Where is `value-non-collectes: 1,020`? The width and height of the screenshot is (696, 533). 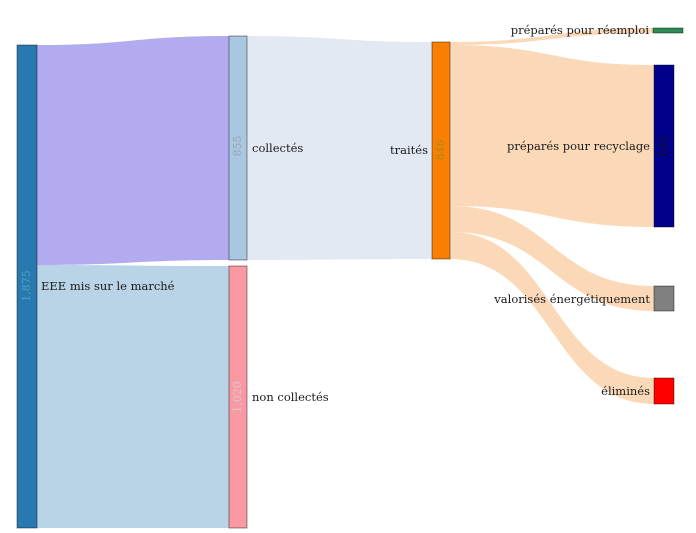 value-non-collectes: 1,020 is located at coordinates (237, 397).